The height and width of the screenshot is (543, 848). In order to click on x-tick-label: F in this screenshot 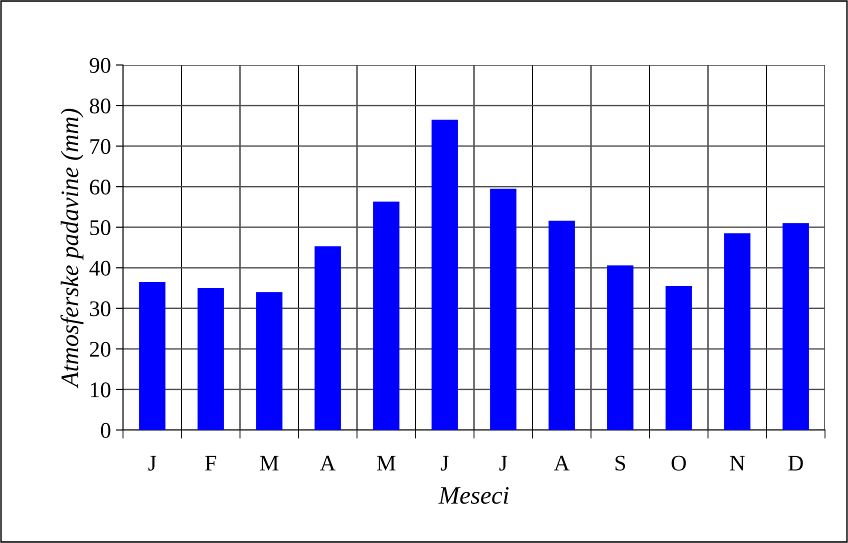, I will do `click(210, 463)`.